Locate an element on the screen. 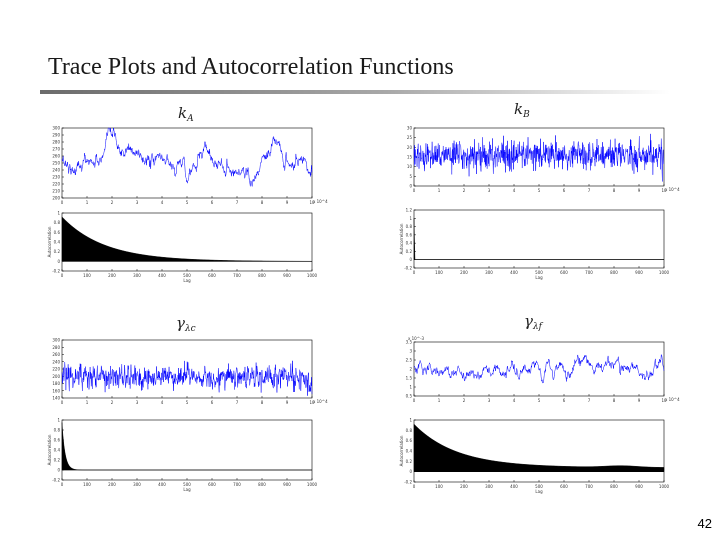 The width and height of the screenshot is (720, 540). gamma-lambda-c-acf-xtick-label: 1000 is located at coordinates (312, 484).